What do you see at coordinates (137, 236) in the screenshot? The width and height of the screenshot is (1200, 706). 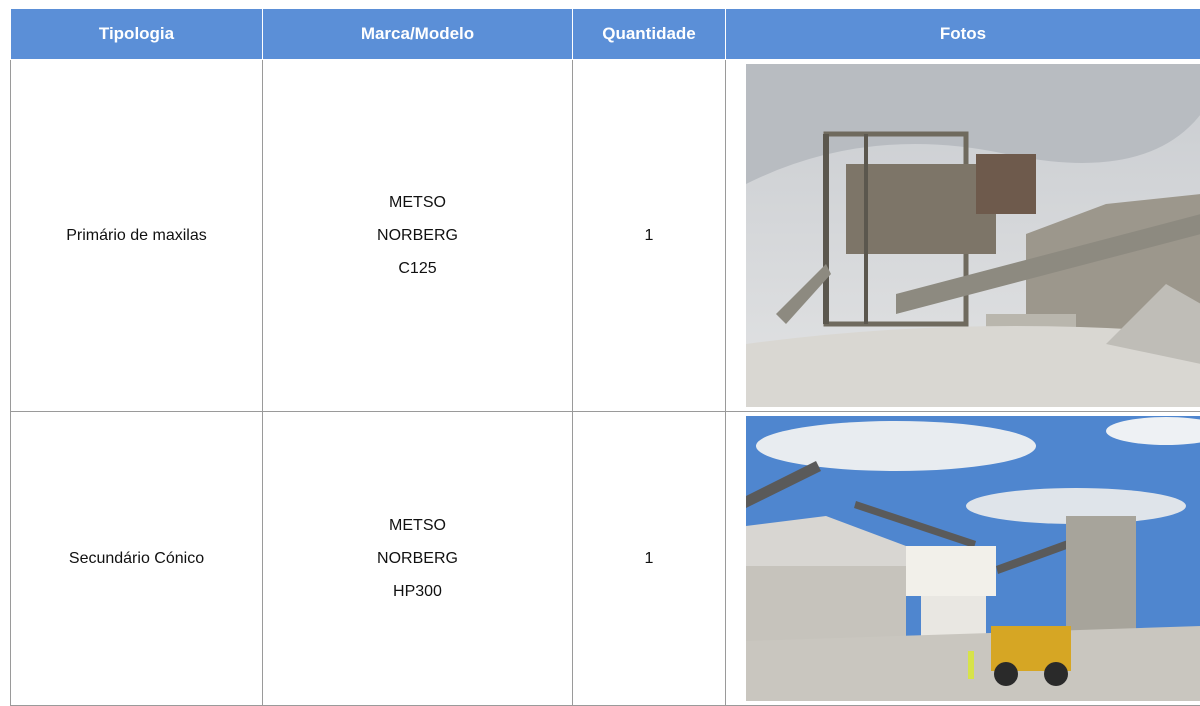 I see `type-cell: Primário de maxilas` at bounding box center [137, 236].